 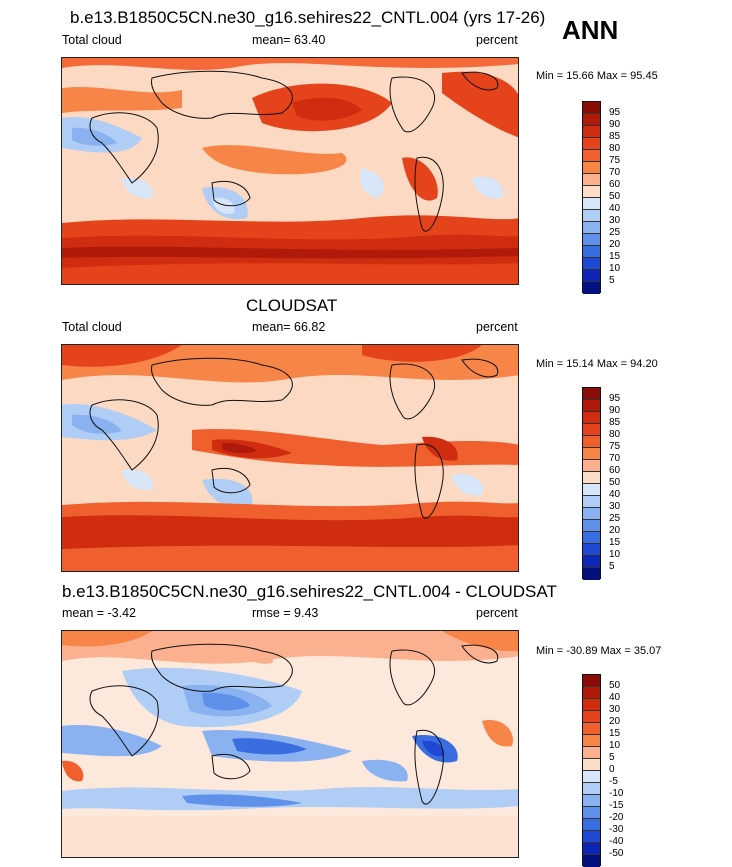 I want to click on colorbar-tick-label: 60, so click(x=615, y=184).